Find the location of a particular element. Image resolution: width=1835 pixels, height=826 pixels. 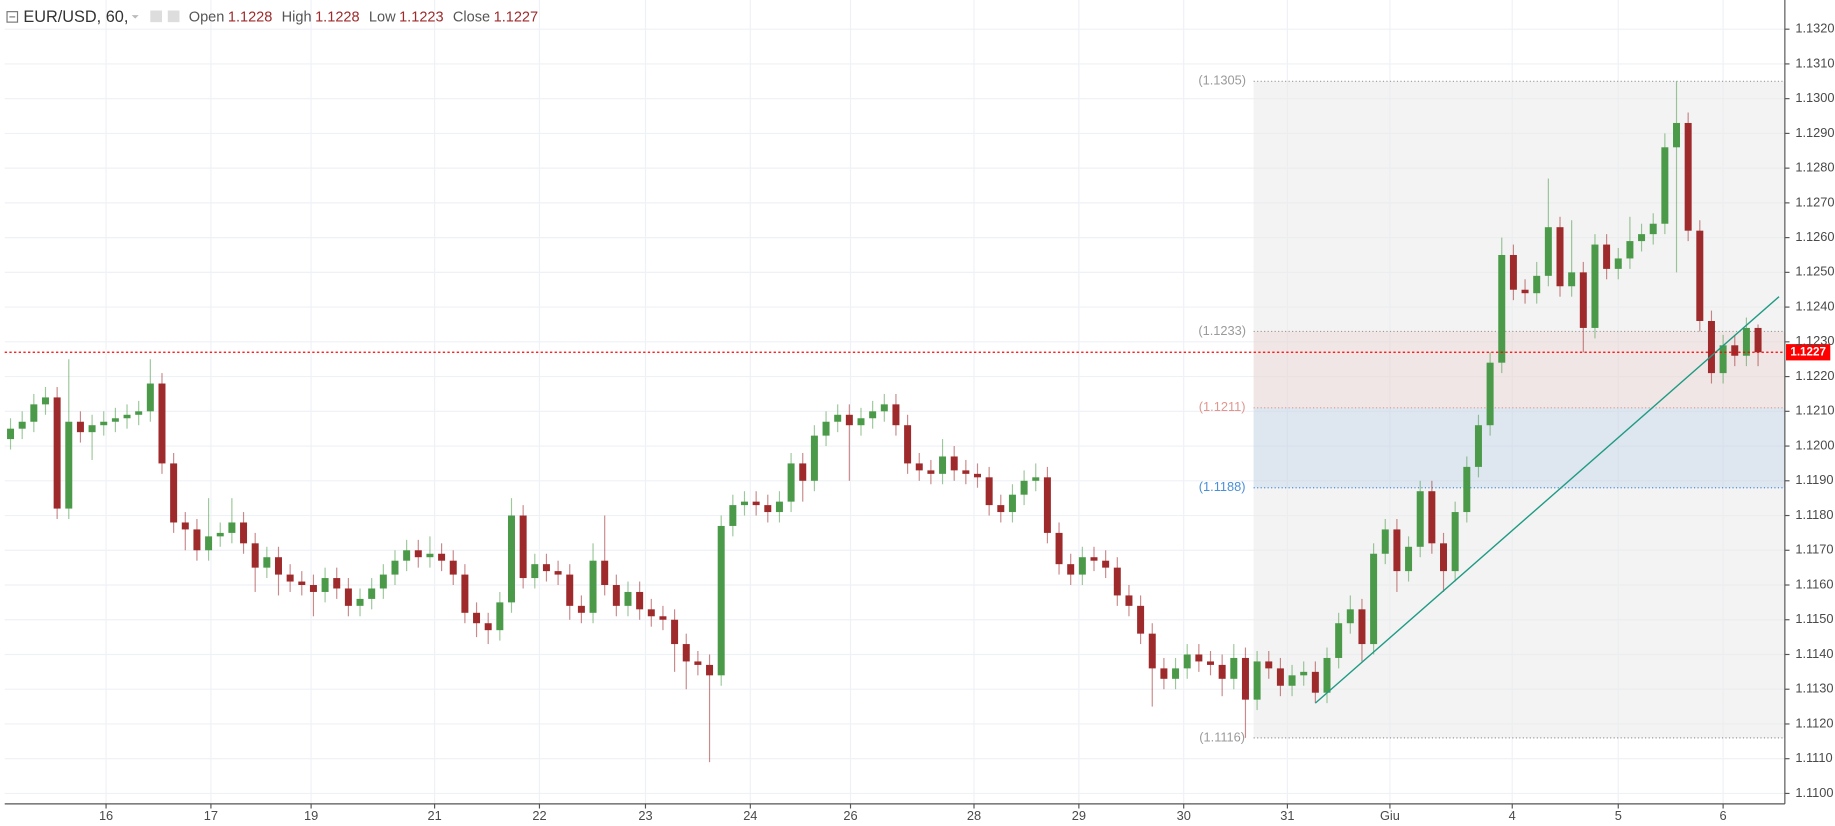

x-tick-label: 17 is located at coordinates (211, 815).